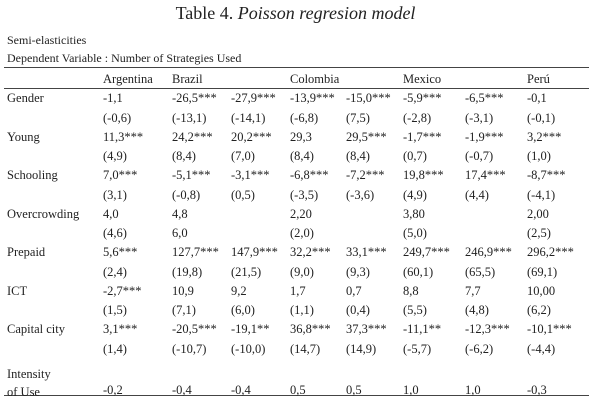 The width and height of the screenshot is (591, 401). Describe the element at coordinates (43, 213) in the screenshot. I see `row-label: Overcrowding` at that location.